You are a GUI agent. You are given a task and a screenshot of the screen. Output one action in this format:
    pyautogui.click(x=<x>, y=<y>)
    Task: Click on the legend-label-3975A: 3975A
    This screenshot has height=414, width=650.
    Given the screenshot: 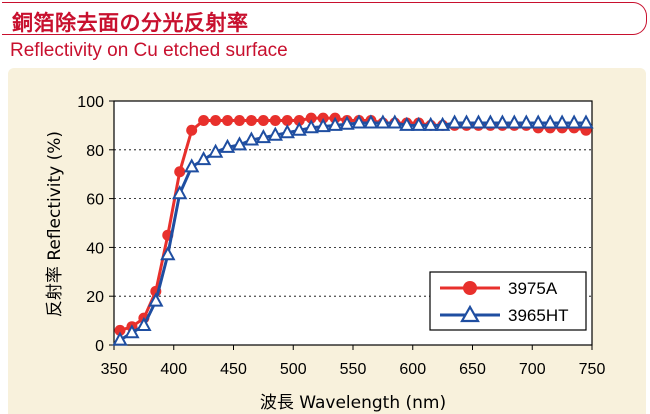 What is the action you would take?
    pyautogui.click(x=533, y=288)
    